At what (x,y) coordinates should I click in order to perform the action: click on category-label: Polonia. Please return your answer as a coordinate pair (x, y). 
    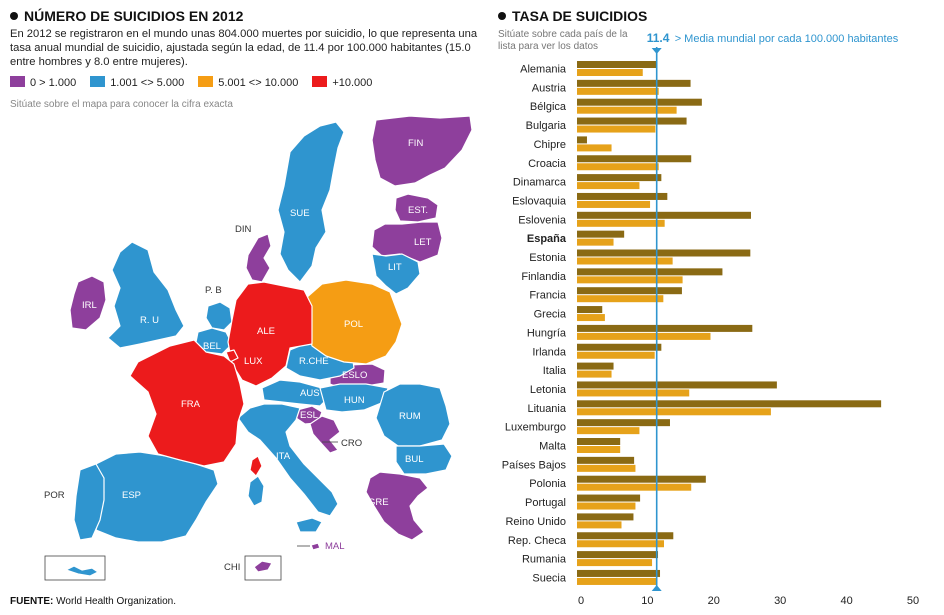
    Looking at the image, I should click on (548, 484).